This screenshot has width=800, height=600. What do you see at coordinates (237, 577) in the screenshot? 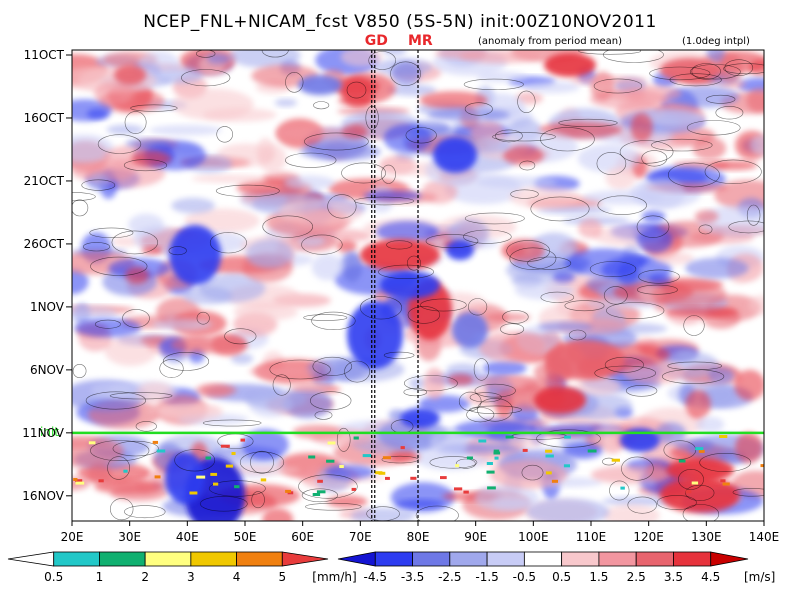
I see `precip-tick-label: 4` at bounding box center [237, 577].